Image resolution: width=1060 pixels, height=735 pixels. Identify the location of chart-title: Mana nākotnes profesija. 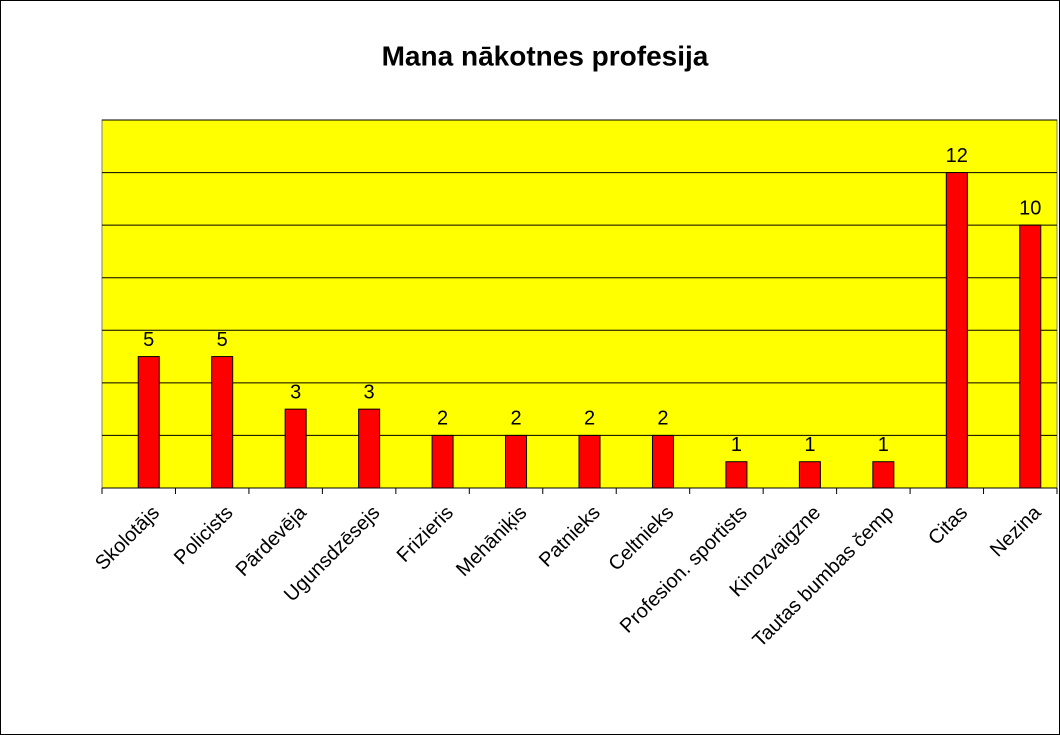
(545, 55).